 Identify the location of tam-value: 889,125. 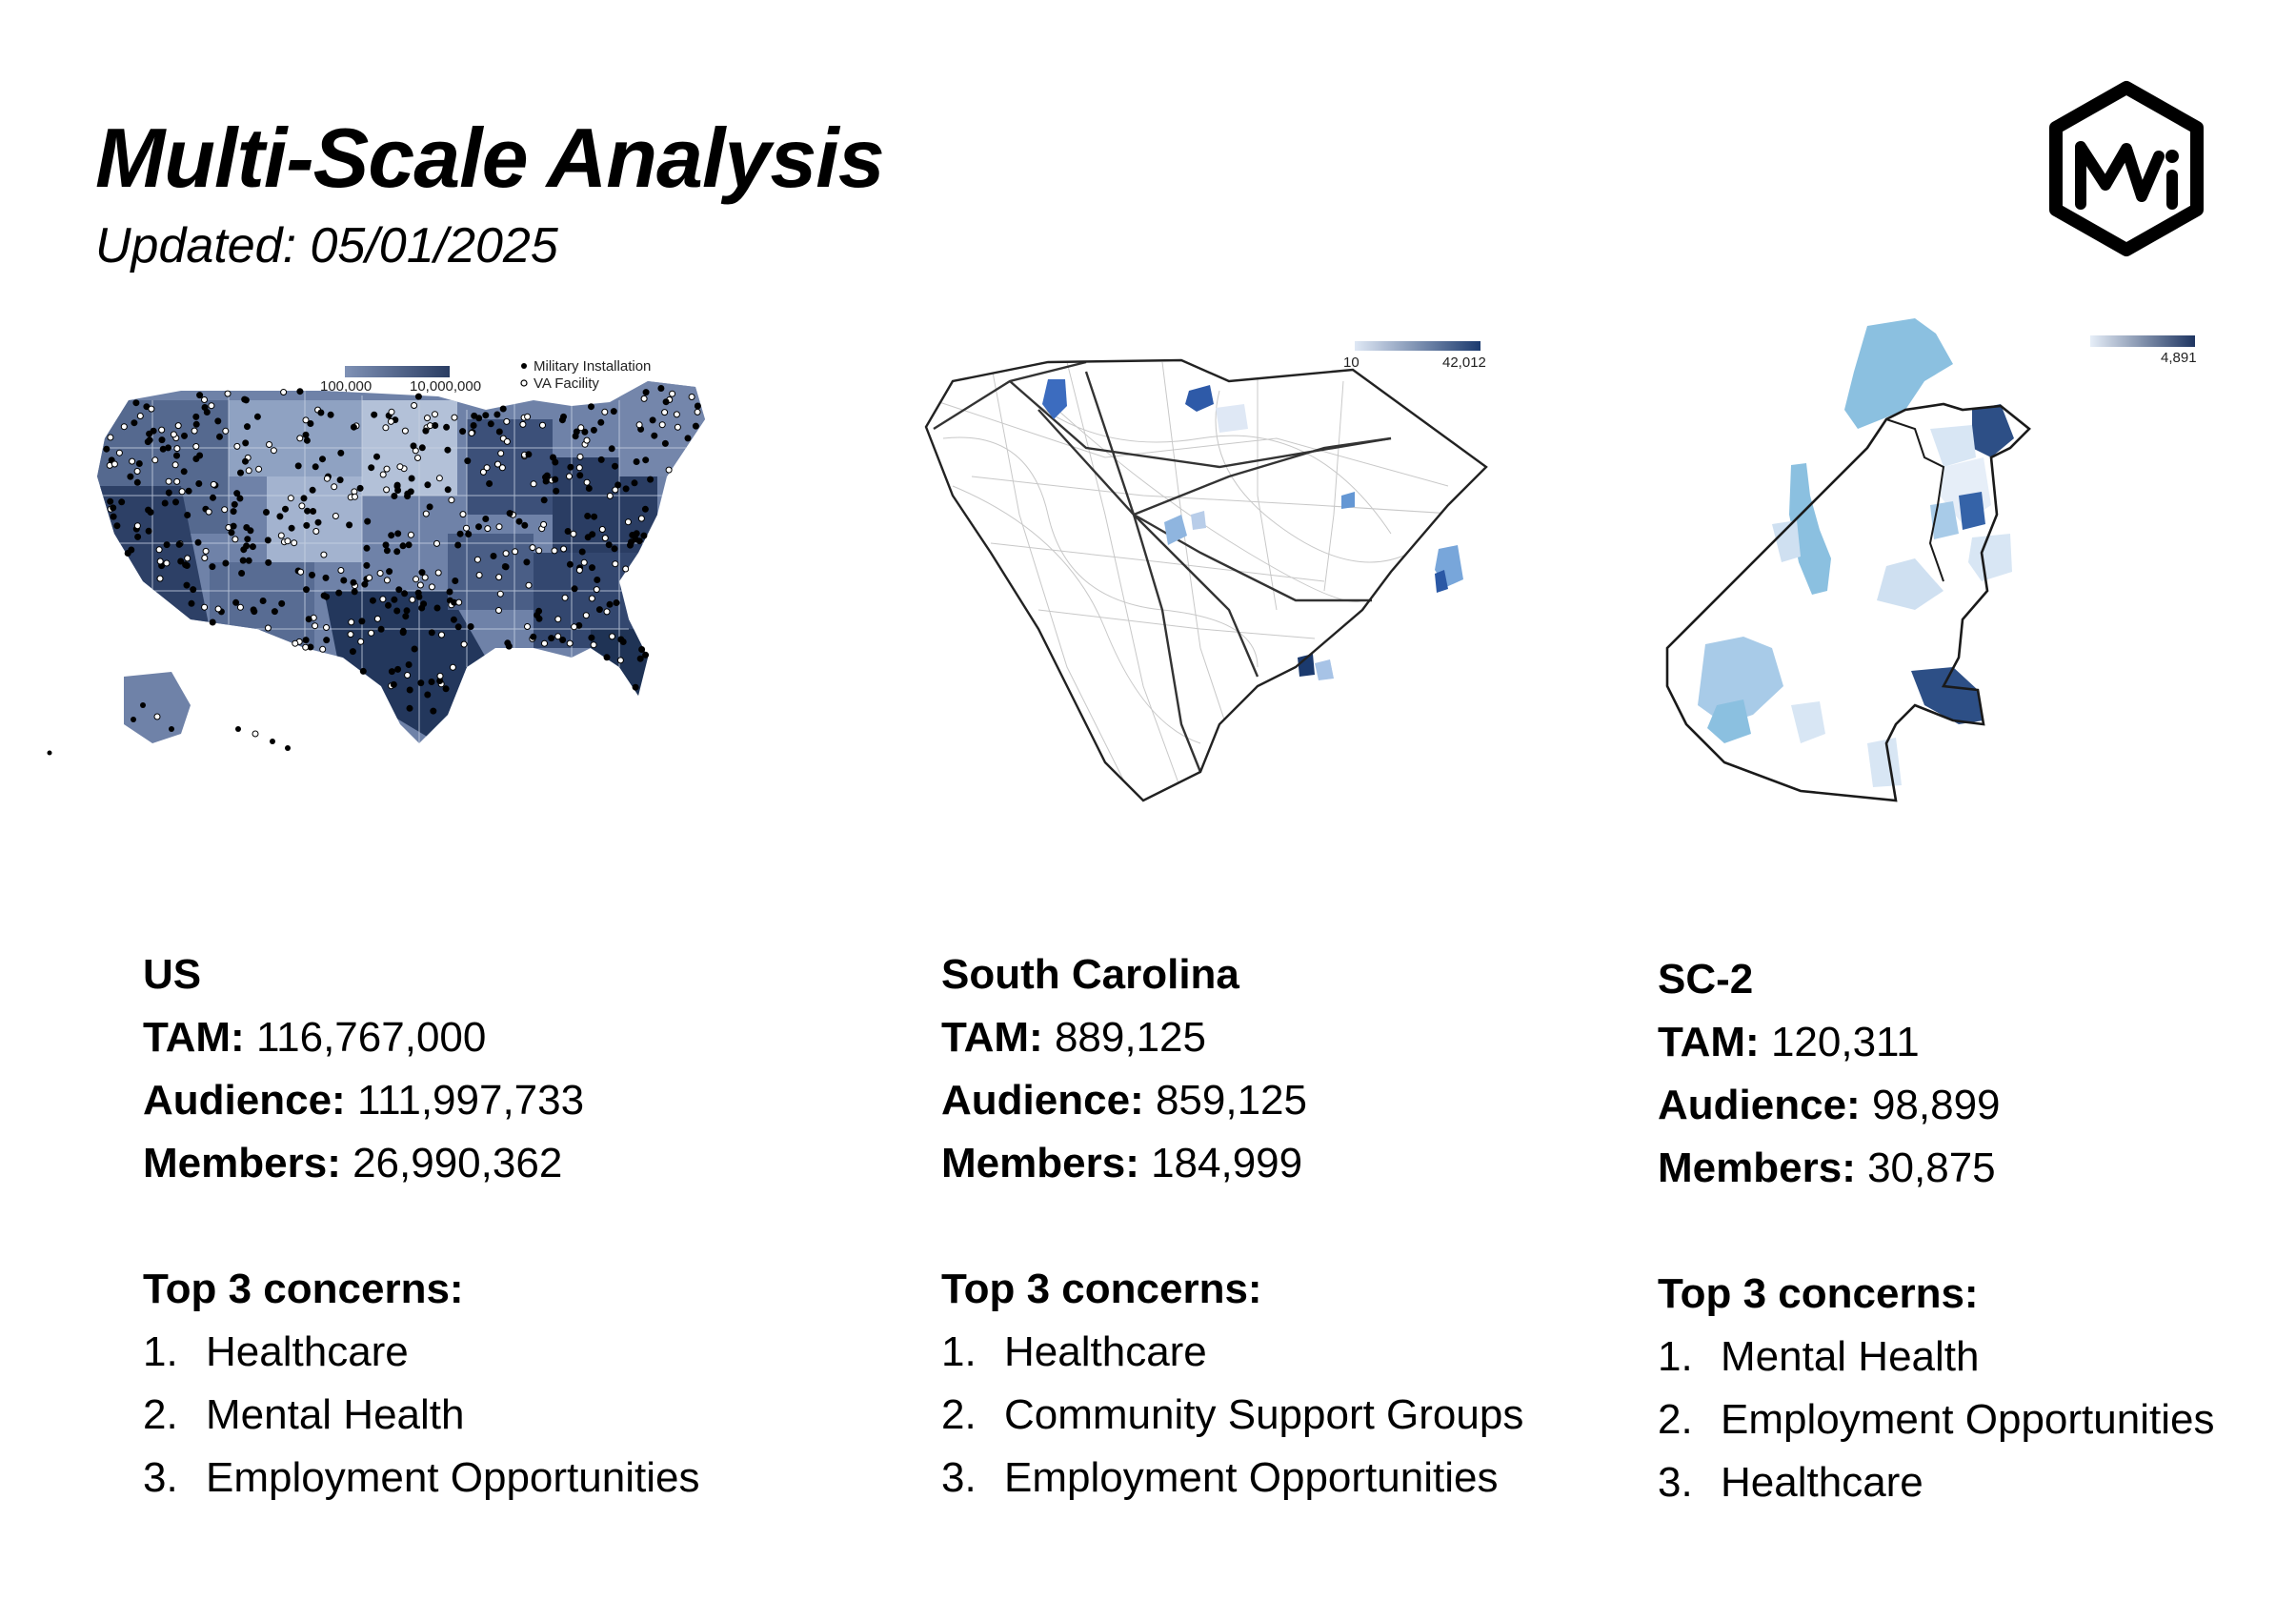
(1130, 1037).